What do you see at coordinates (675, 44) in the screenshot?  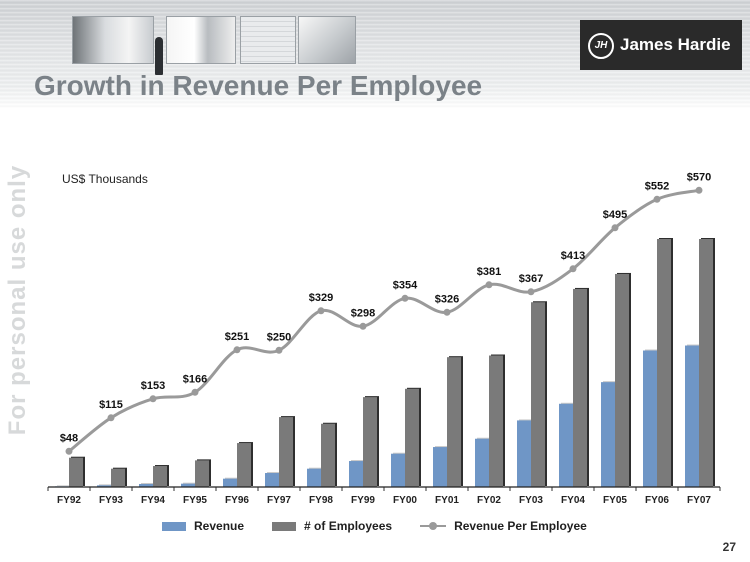 I see `logo-text: James Hardie` at bounding box center [675, 44].